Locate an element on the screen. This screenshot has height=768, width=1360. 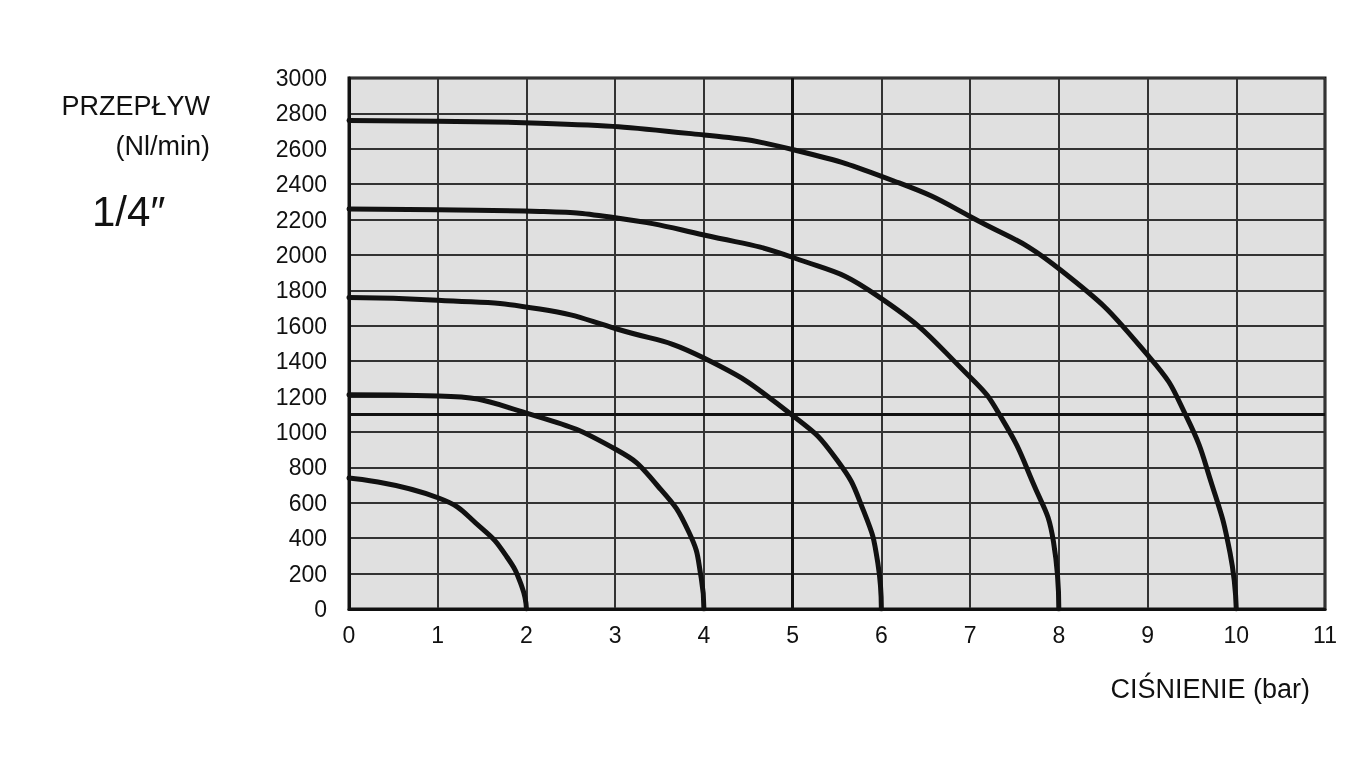
x-tick-label: 0 is located at coordinates (349, 634).